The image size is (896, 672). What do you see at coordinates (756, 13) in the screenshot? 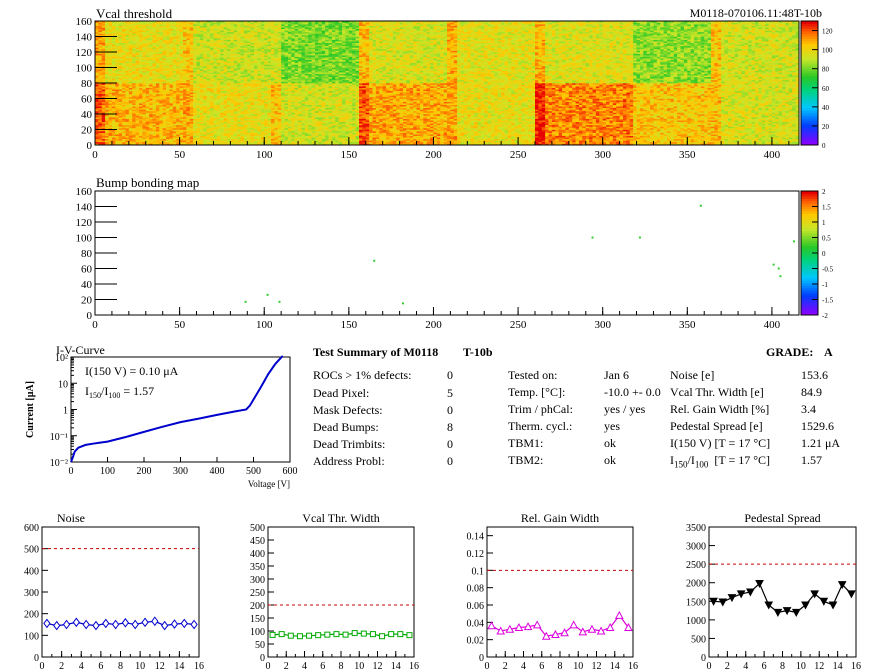
I see `module-id-label: M0118-070106.11:48T-10b` at bounding box center [756, 13].